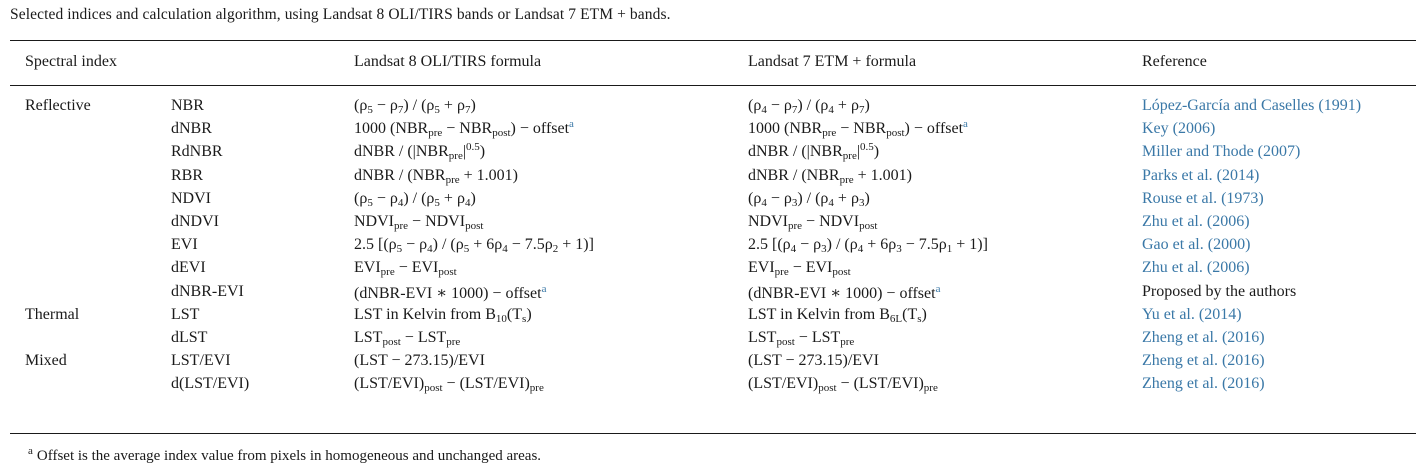 This screenshot has height=475, width=1421. Describe the element at coordinates (858, 129) in the screenshot. I see `landsat7-formula: 1000 (NBRpre − NBRpost) − offseta` at that location.